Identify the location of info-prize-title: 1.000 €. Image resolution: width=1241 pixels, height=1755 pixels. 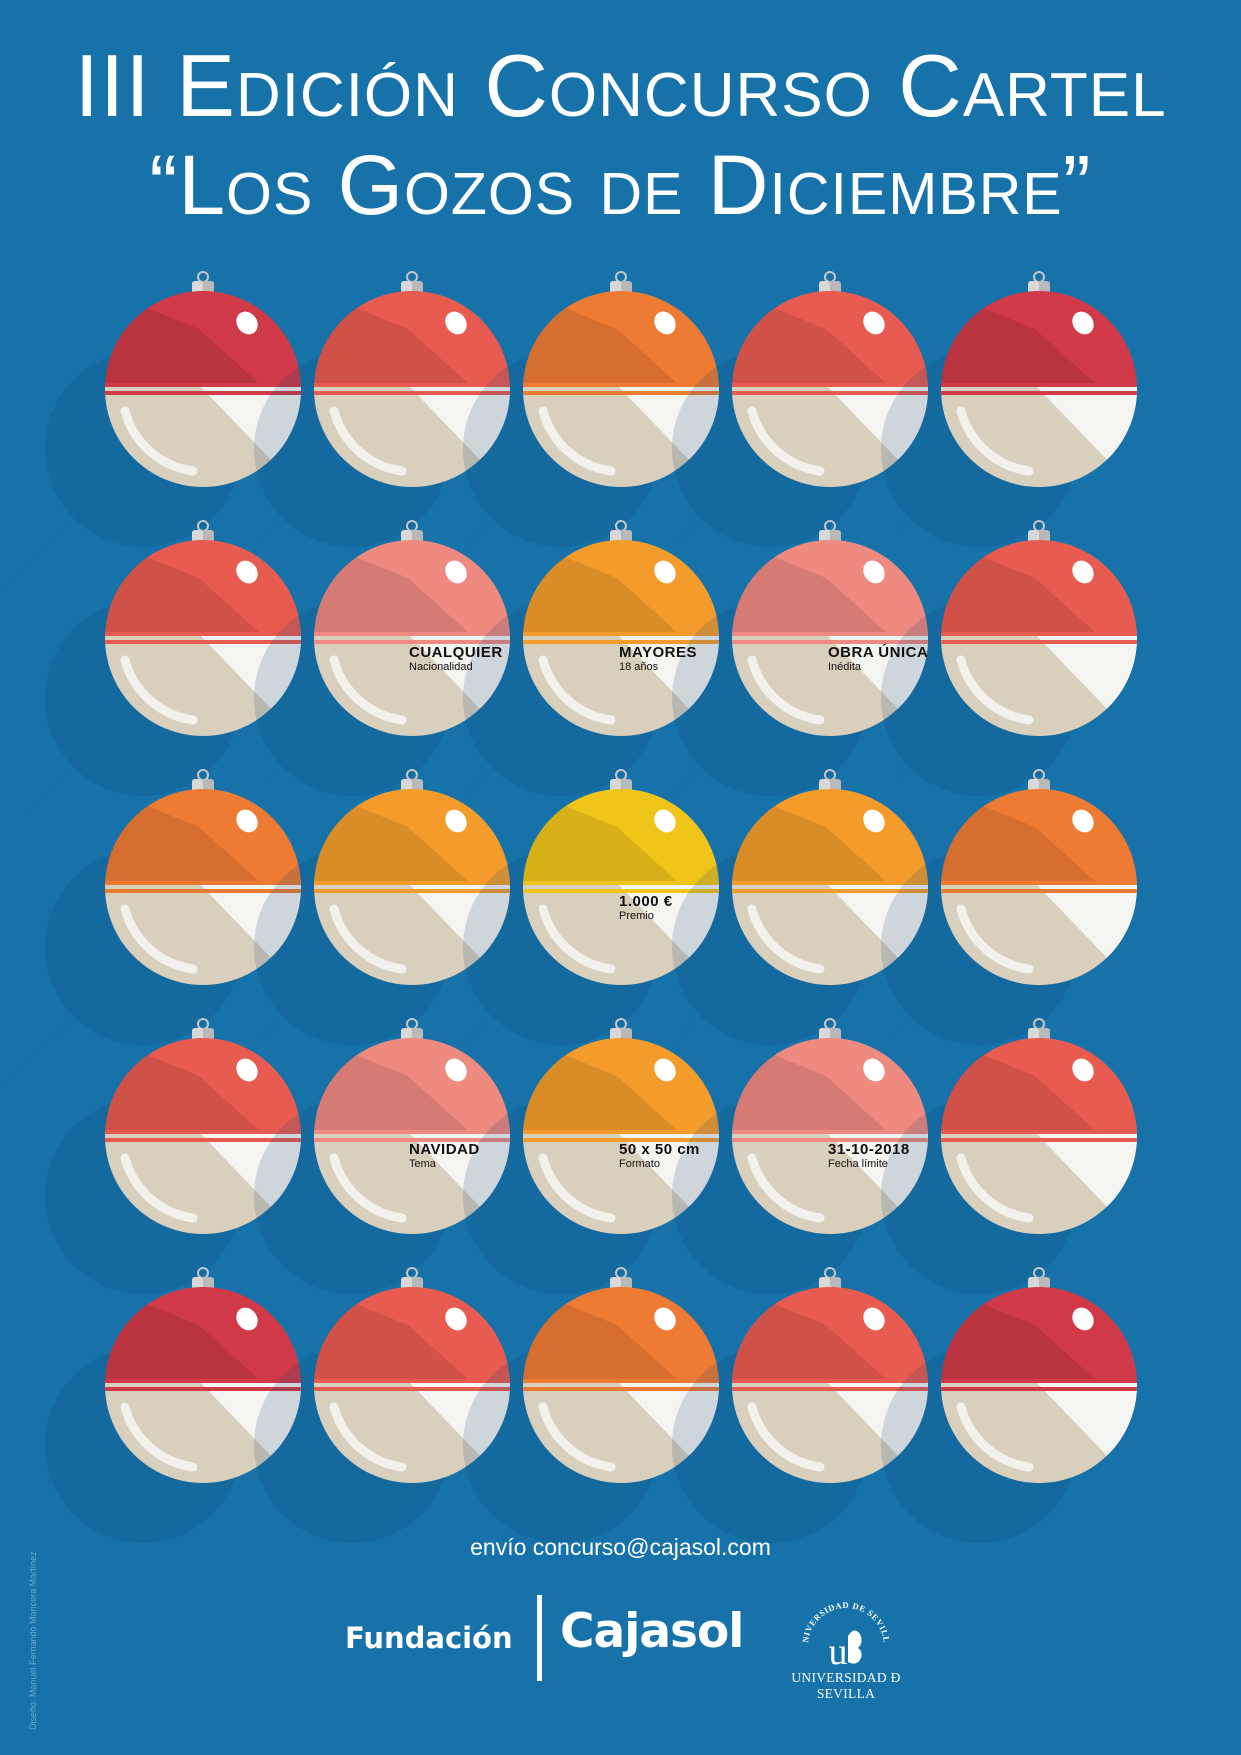
(646, 901).